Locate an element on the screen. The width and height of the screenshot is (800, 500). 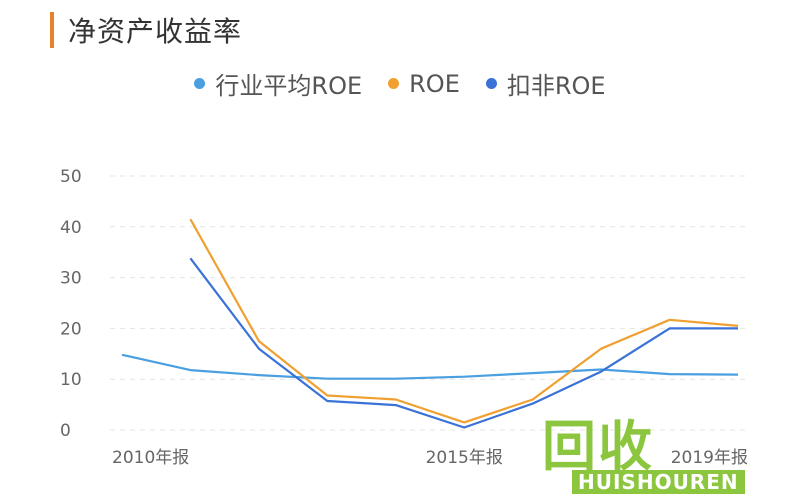
watermark-text: 回收 is located at coordinates (598, 446).